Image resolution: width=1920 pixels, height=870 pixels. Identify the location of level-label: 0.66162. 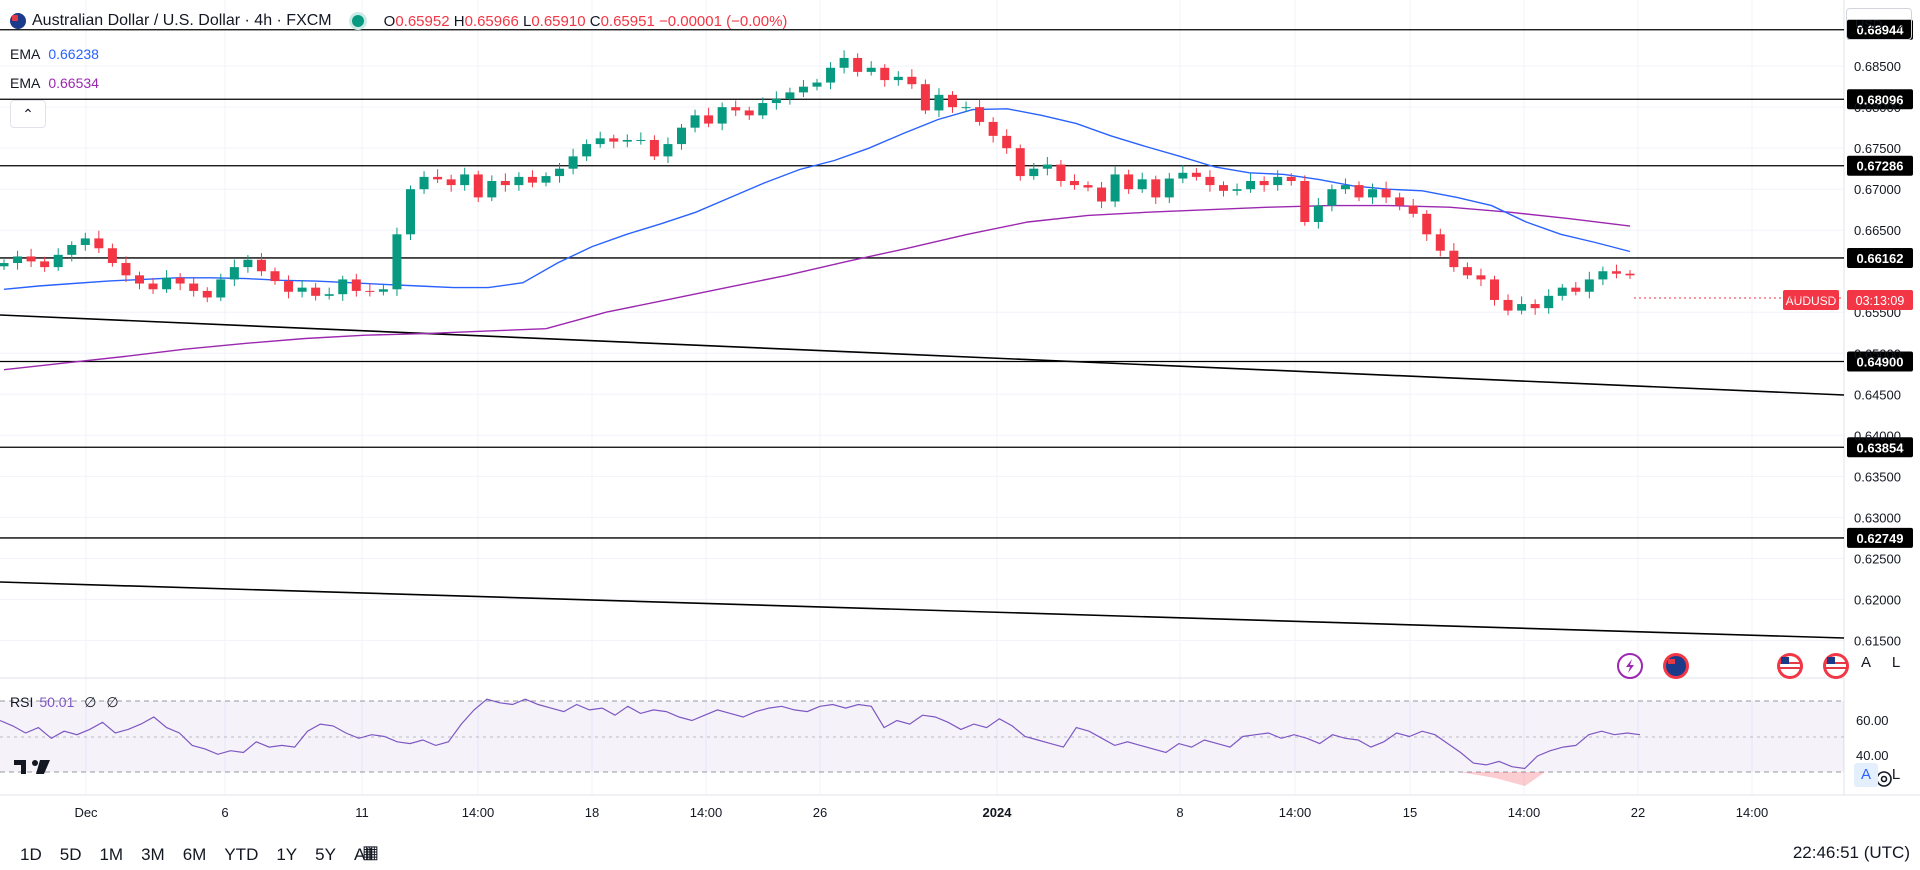
(1880, 258).